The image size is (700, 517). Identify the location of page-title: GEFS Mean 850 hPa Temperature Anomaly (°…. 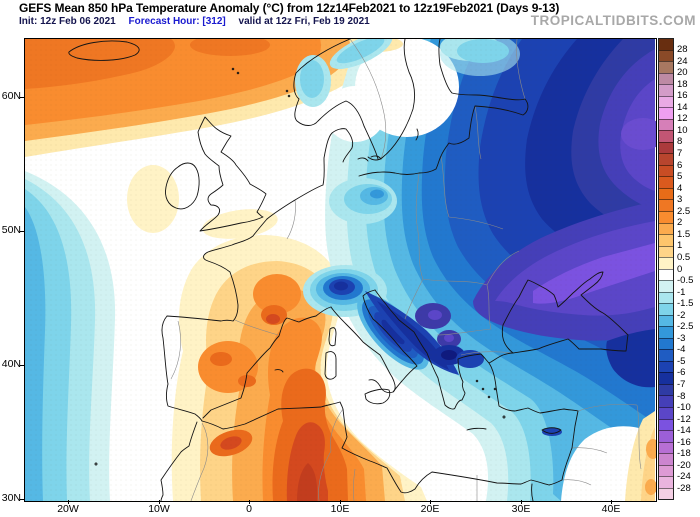
(289, 8).